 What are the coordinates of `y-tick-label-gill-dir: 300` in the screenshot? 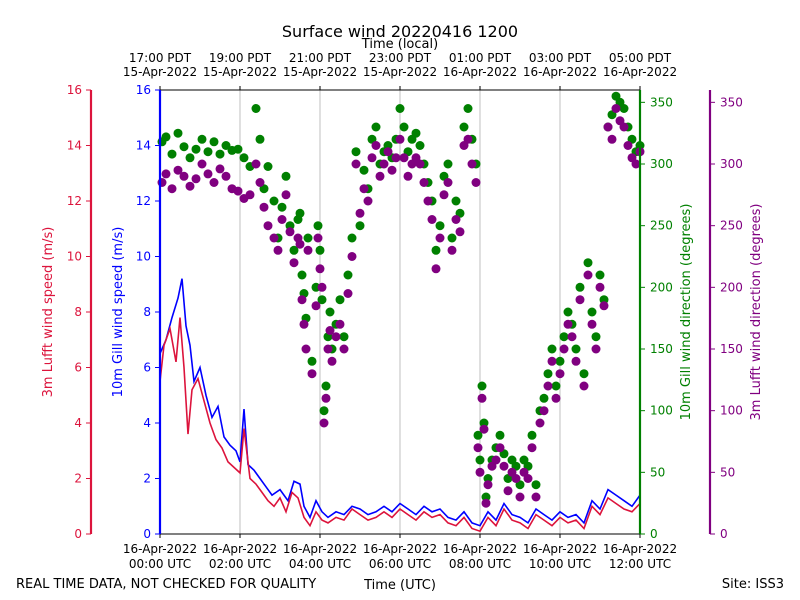 It's located at (661, 164).